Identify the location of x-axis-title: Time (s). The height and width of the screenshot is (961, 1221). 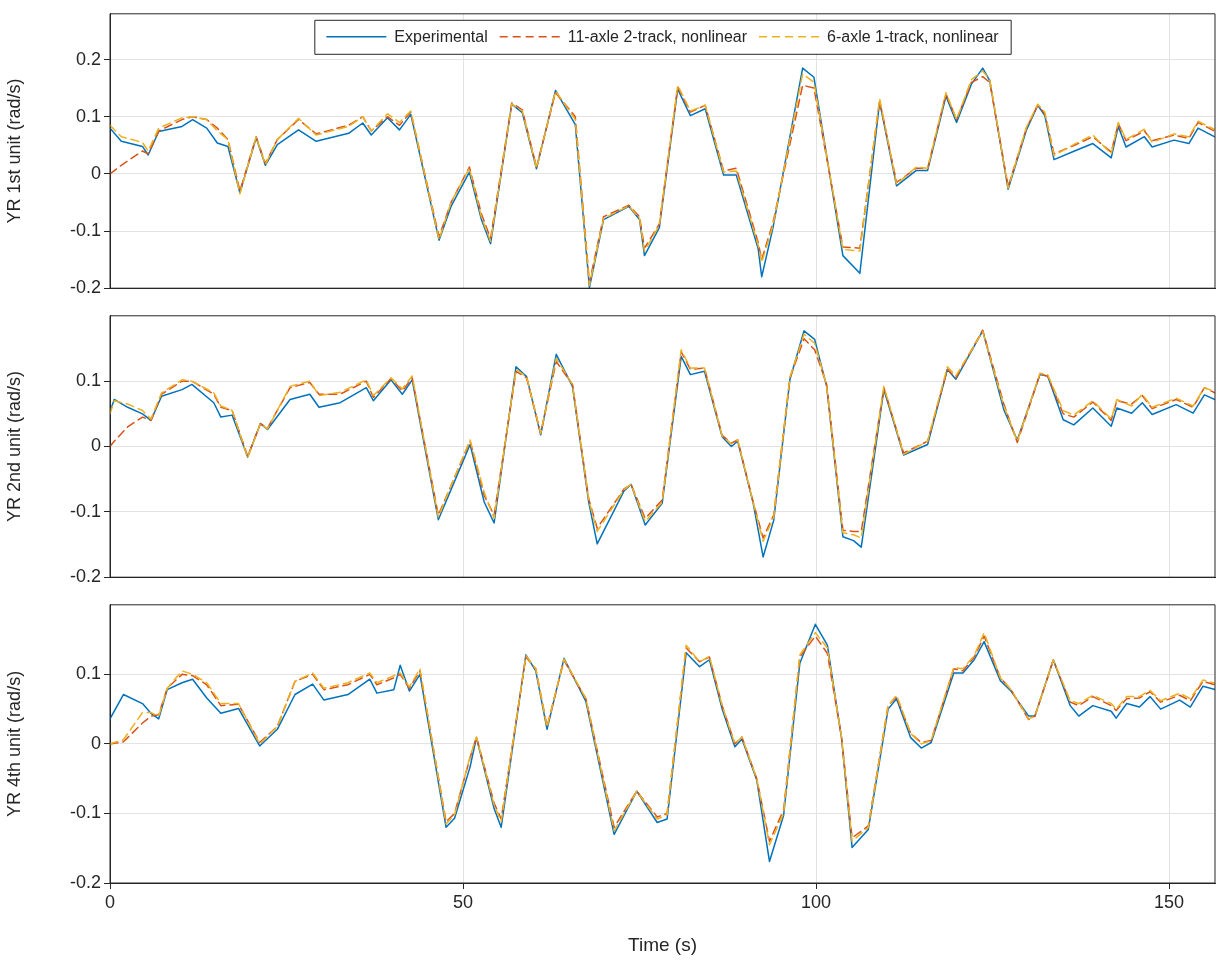
(662, 944).